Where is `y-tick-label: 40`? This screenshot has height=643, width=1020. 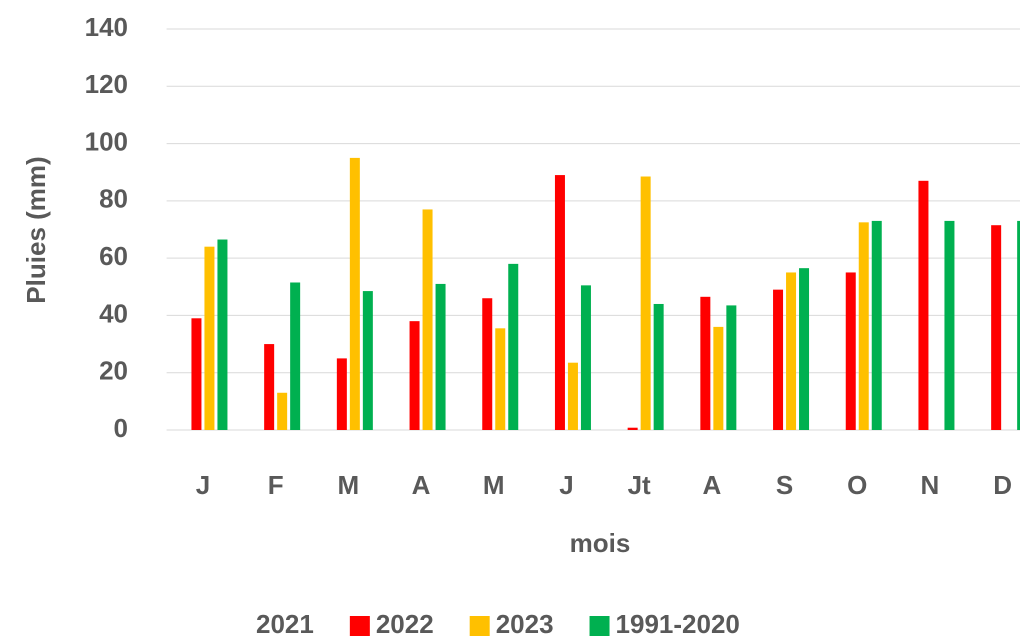
y-tick-label: 40 is located at coordinates (113, 313).